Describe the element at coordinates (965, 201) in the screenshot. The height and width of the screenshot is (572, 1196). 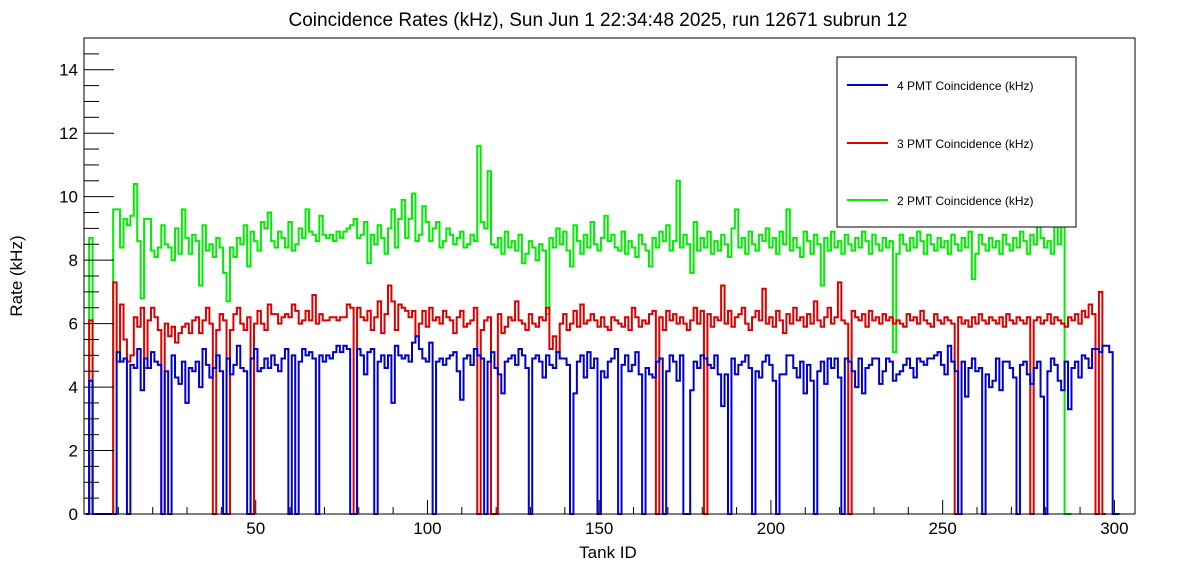
I see `legend-label-2pmt: 2 PMT Coincidence (kHz)` at that location.